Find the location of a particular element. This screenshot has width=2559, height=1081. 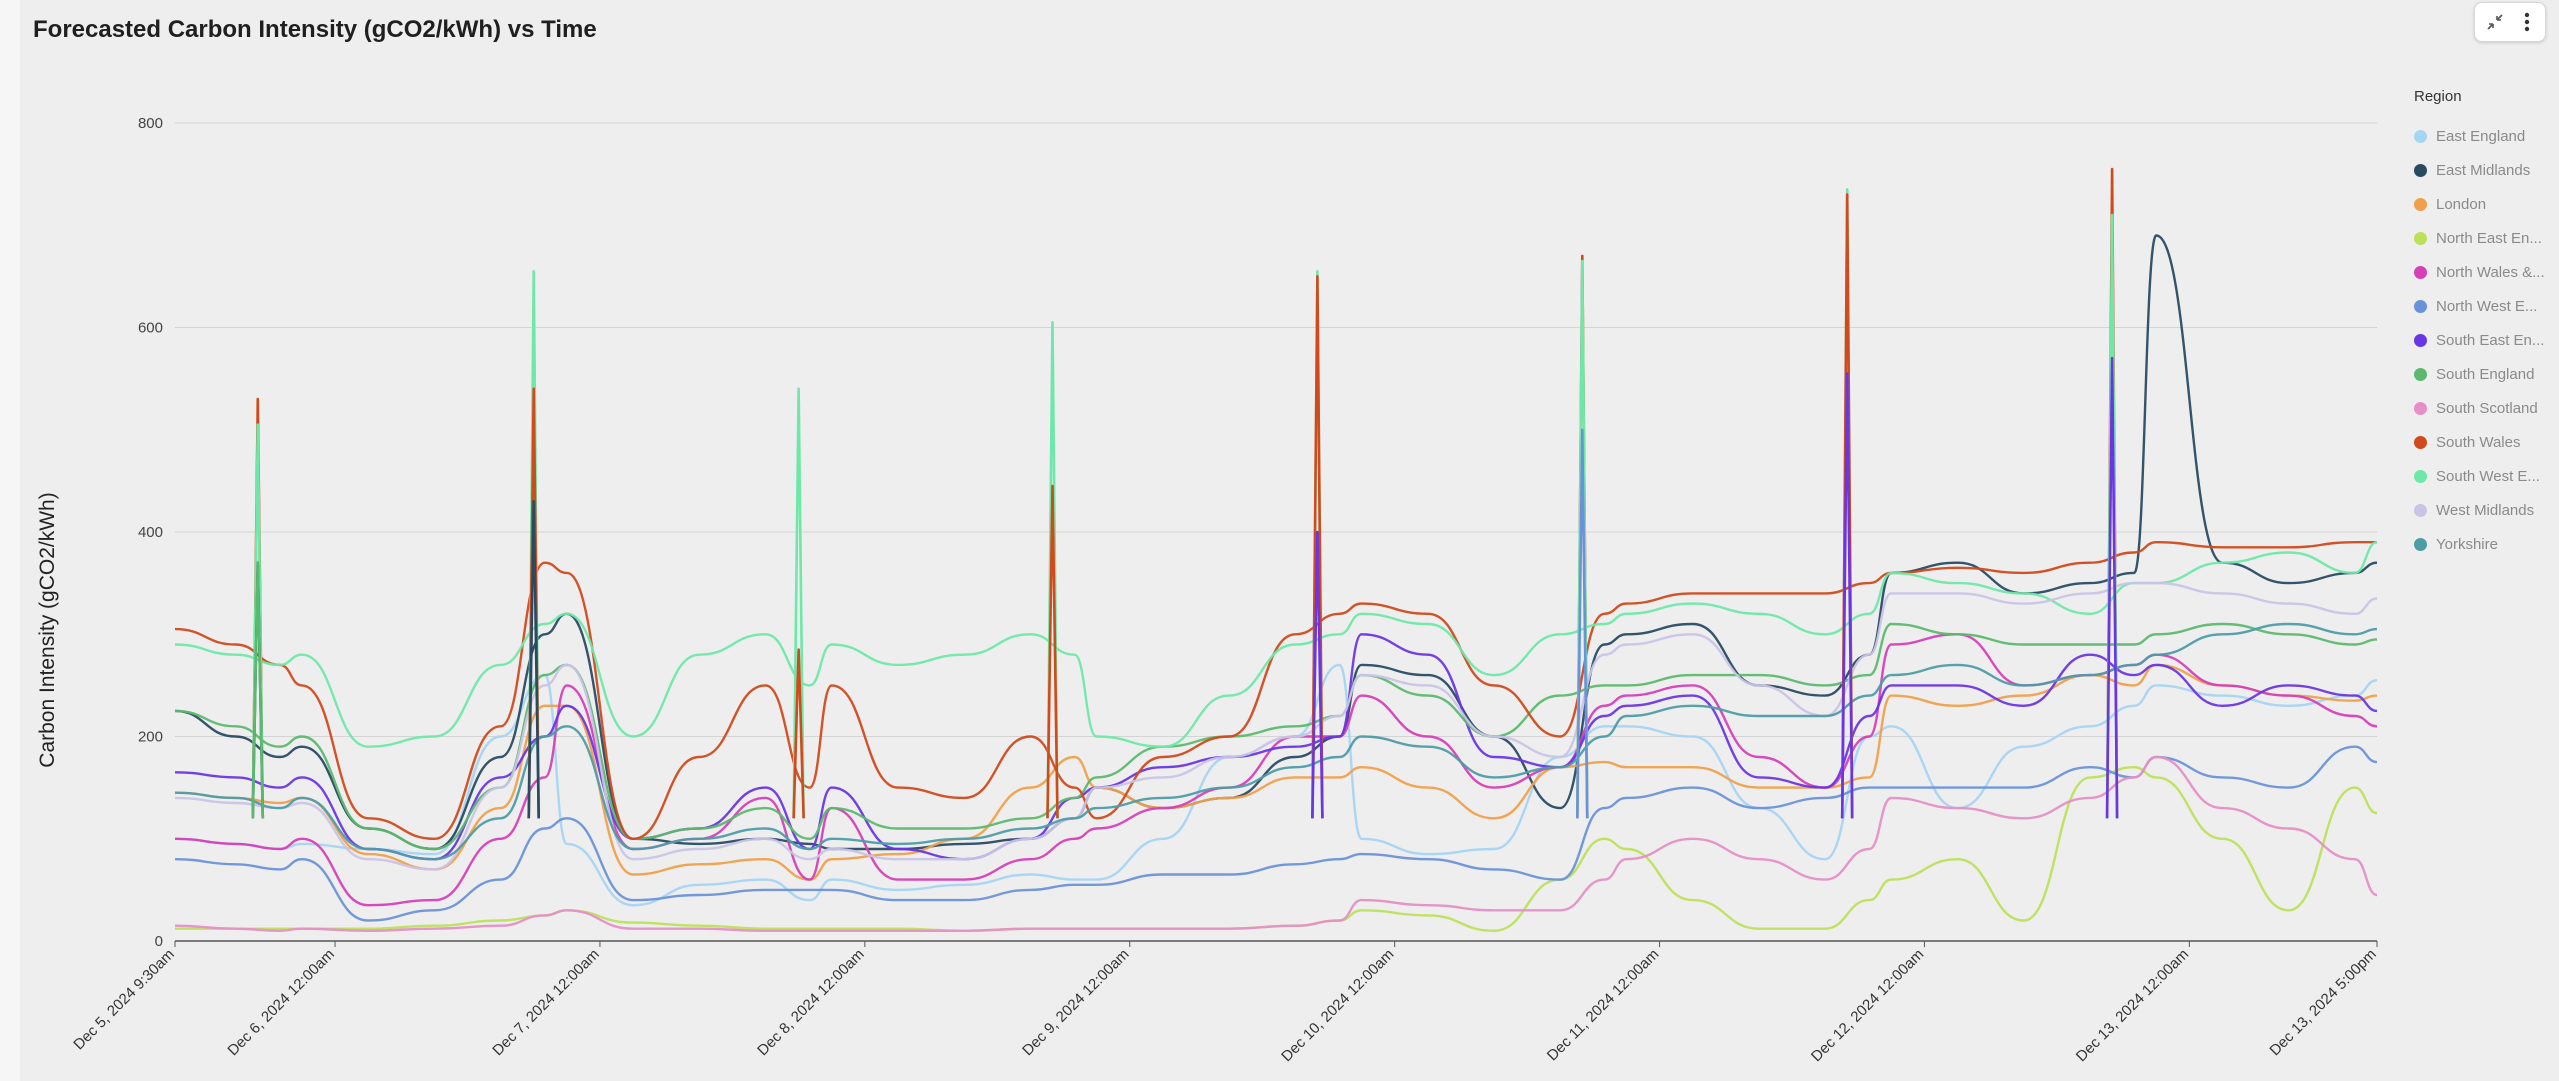

x-tick-label: Dec 6, 2024 12:00am is located at coordinates (280, 1002).